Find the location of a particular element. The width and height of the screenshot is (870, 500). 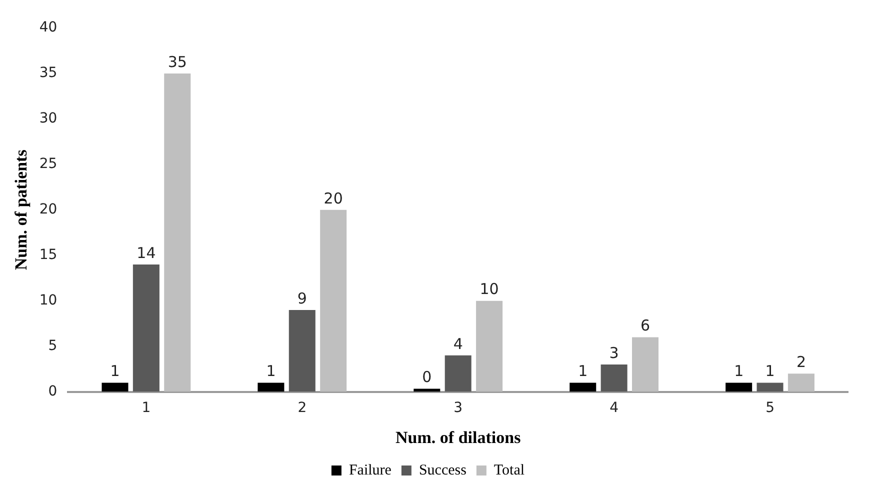

legend-label: Total is located at coordinates (509, 470).